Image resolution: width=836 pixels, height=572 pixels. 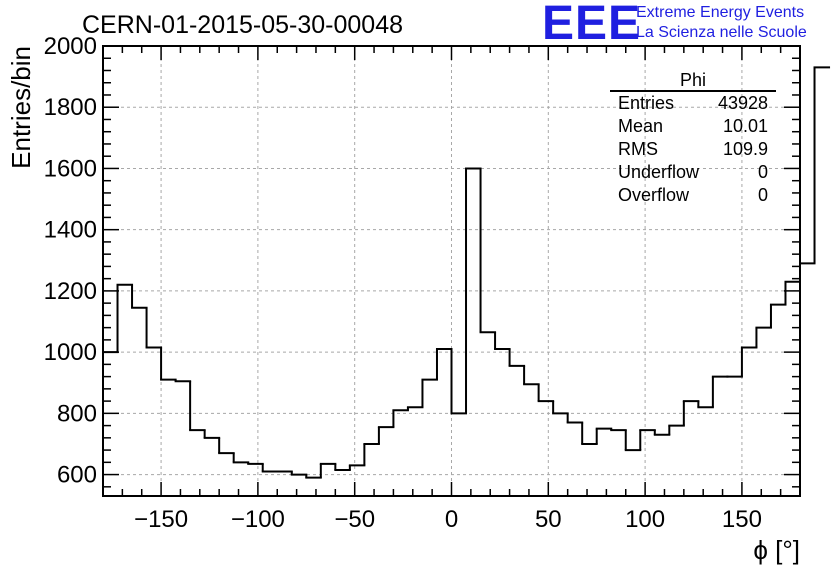 What do you see at coordinates (646, 103) in the screenshot?
I see `stats-label: Entries` at bounding box center [646, 103].